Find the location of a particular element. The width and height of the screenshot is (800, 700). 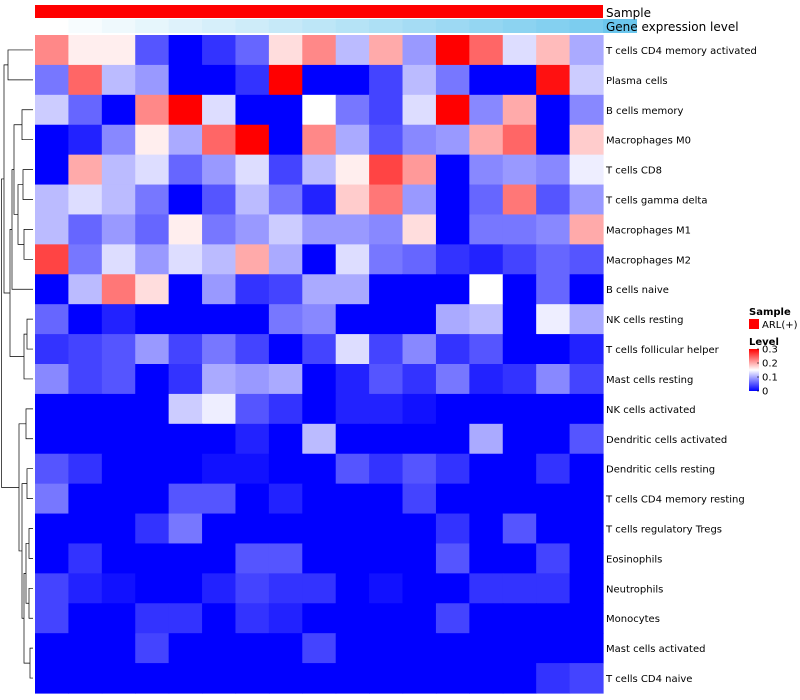

row-label: T cells CD4 memory resting is located at coordinates (675, 500).